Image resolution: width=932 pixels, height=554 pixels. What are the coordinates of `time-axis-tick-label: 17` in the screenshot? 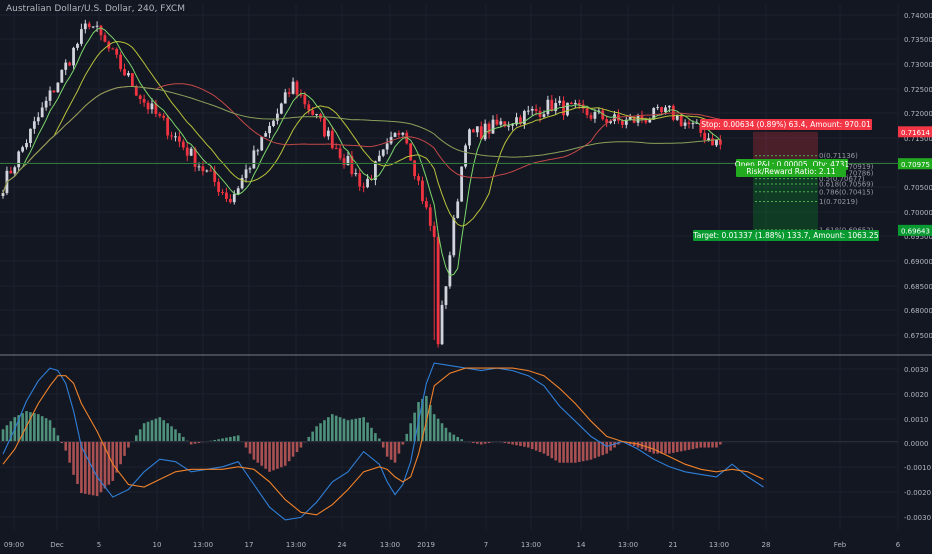 It's located at (249, 545).